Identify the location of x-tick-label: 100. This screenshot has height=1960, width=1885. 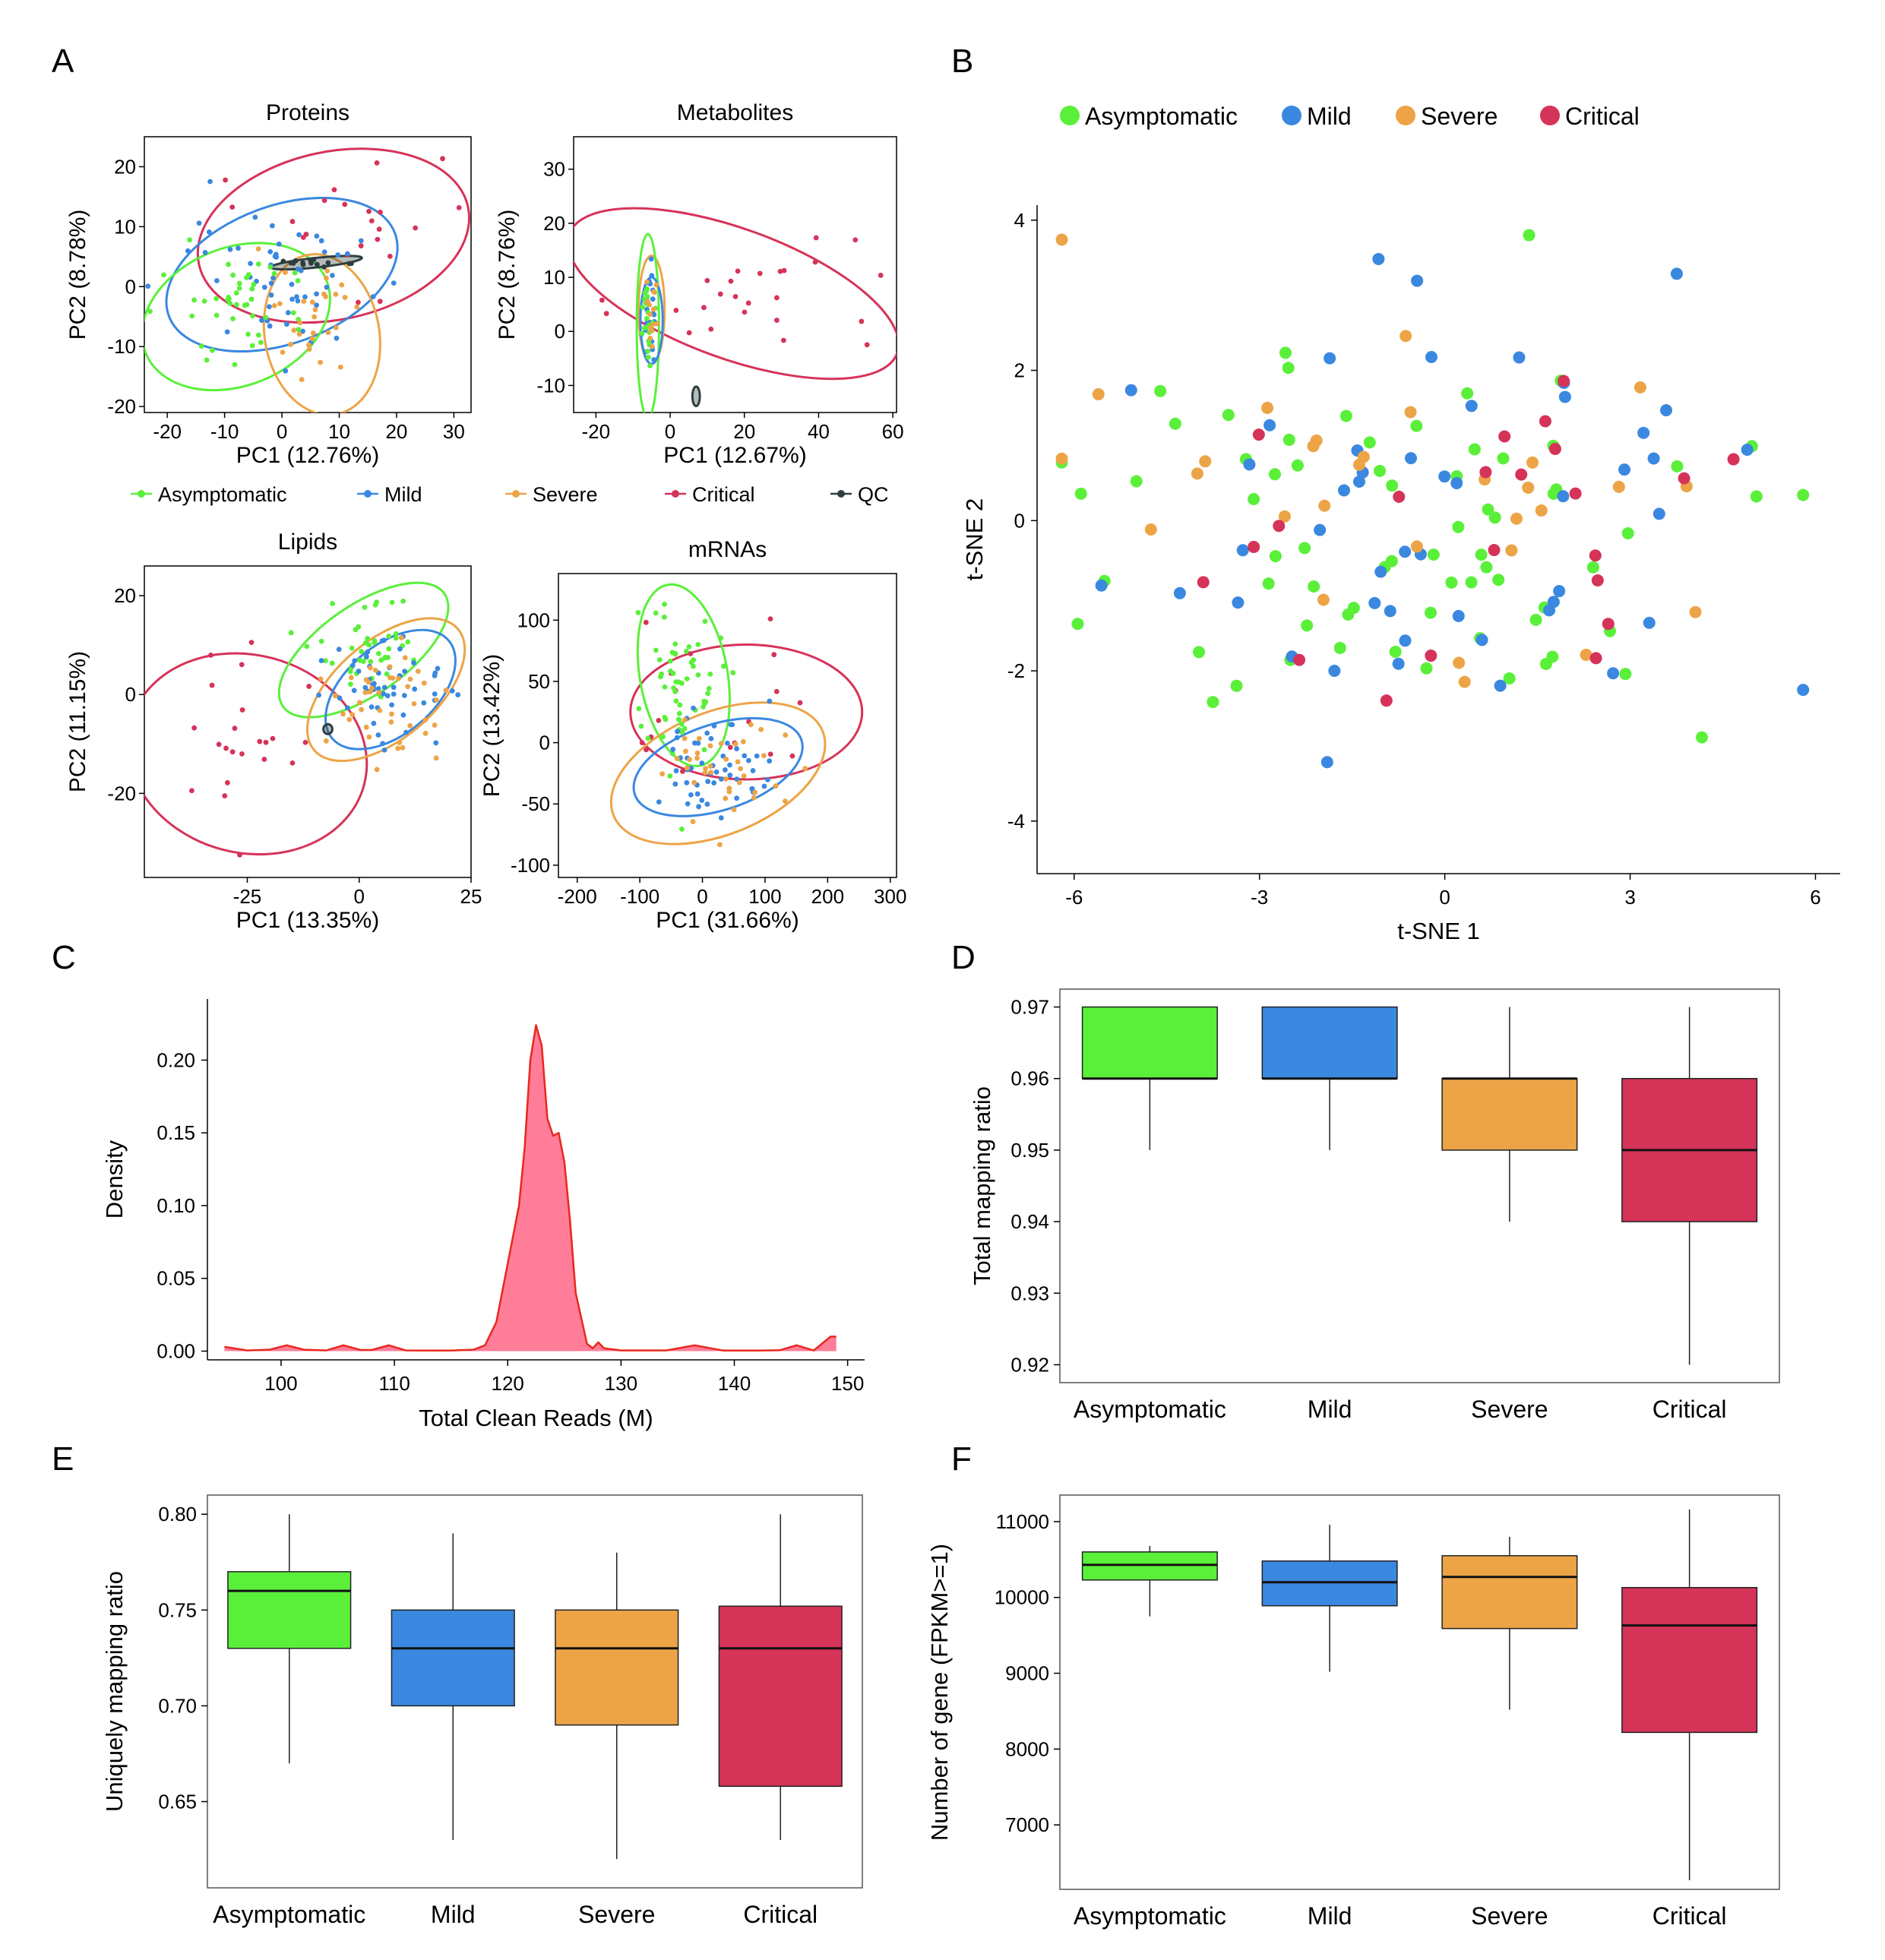
(280, 1383).